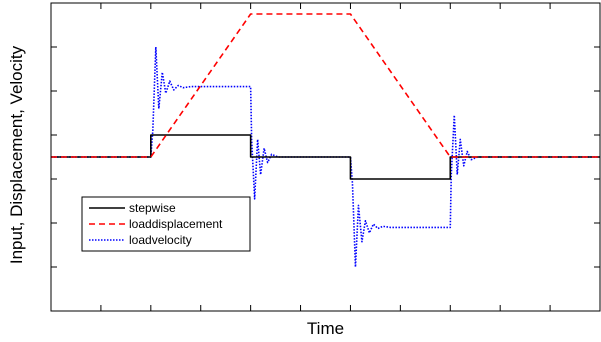  What do you see at coordinates (176, 224) in the screenshot?
I see `legend-label-loaddisplacement: loaddisplacement` at bounding box center [176, 224].